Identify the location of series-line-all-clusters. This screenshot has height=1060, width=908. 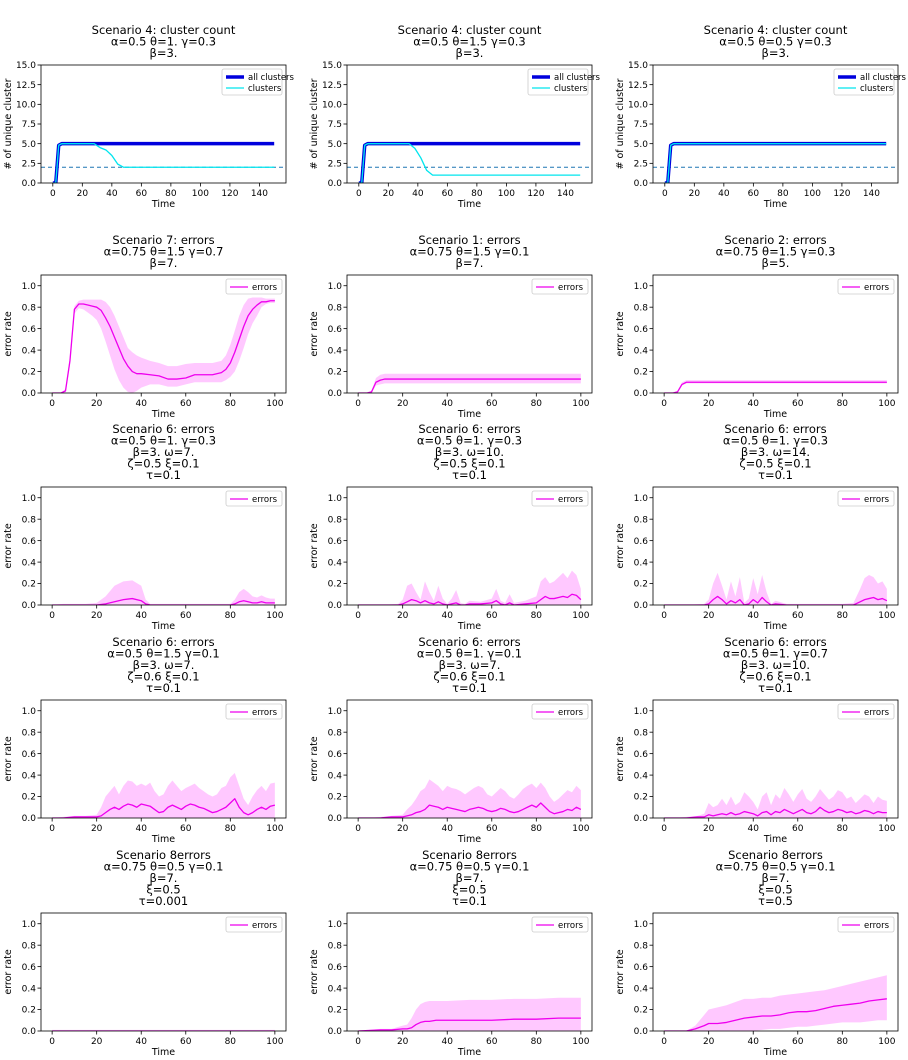
(163, 162).